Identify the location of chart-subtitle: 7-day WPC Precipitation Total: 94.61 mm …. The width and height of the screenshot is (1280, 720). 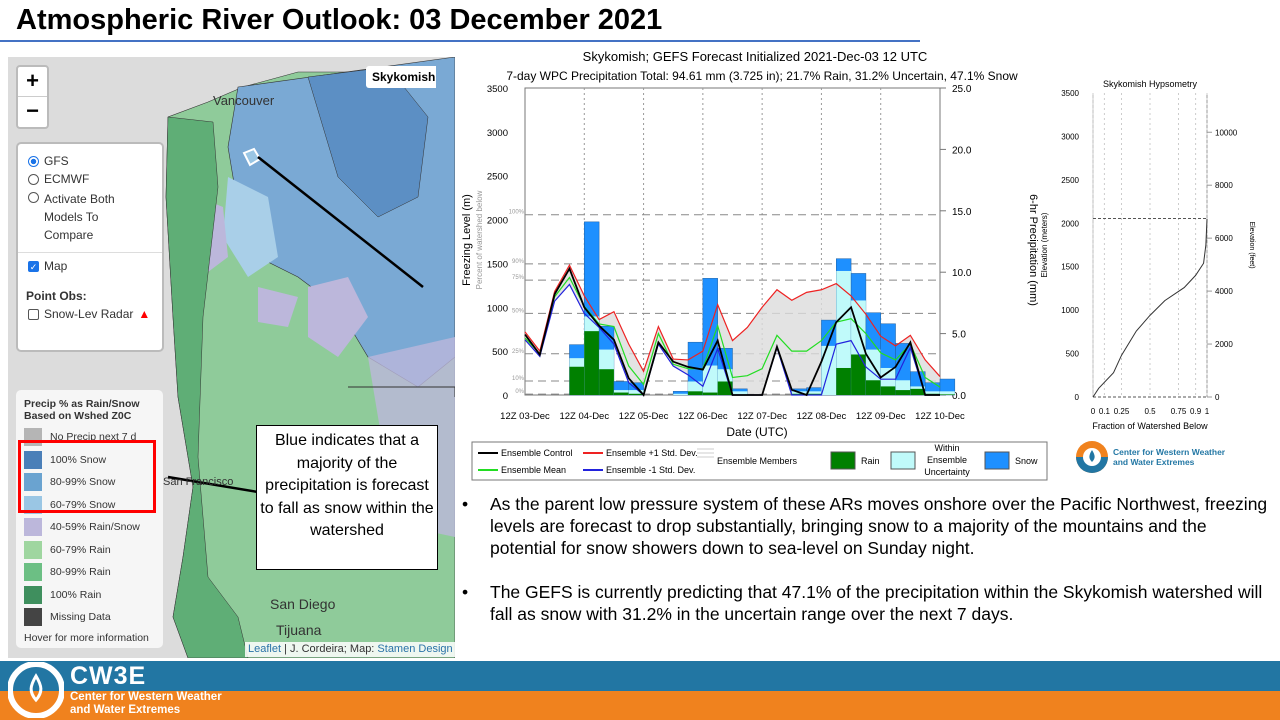
(762, 76).